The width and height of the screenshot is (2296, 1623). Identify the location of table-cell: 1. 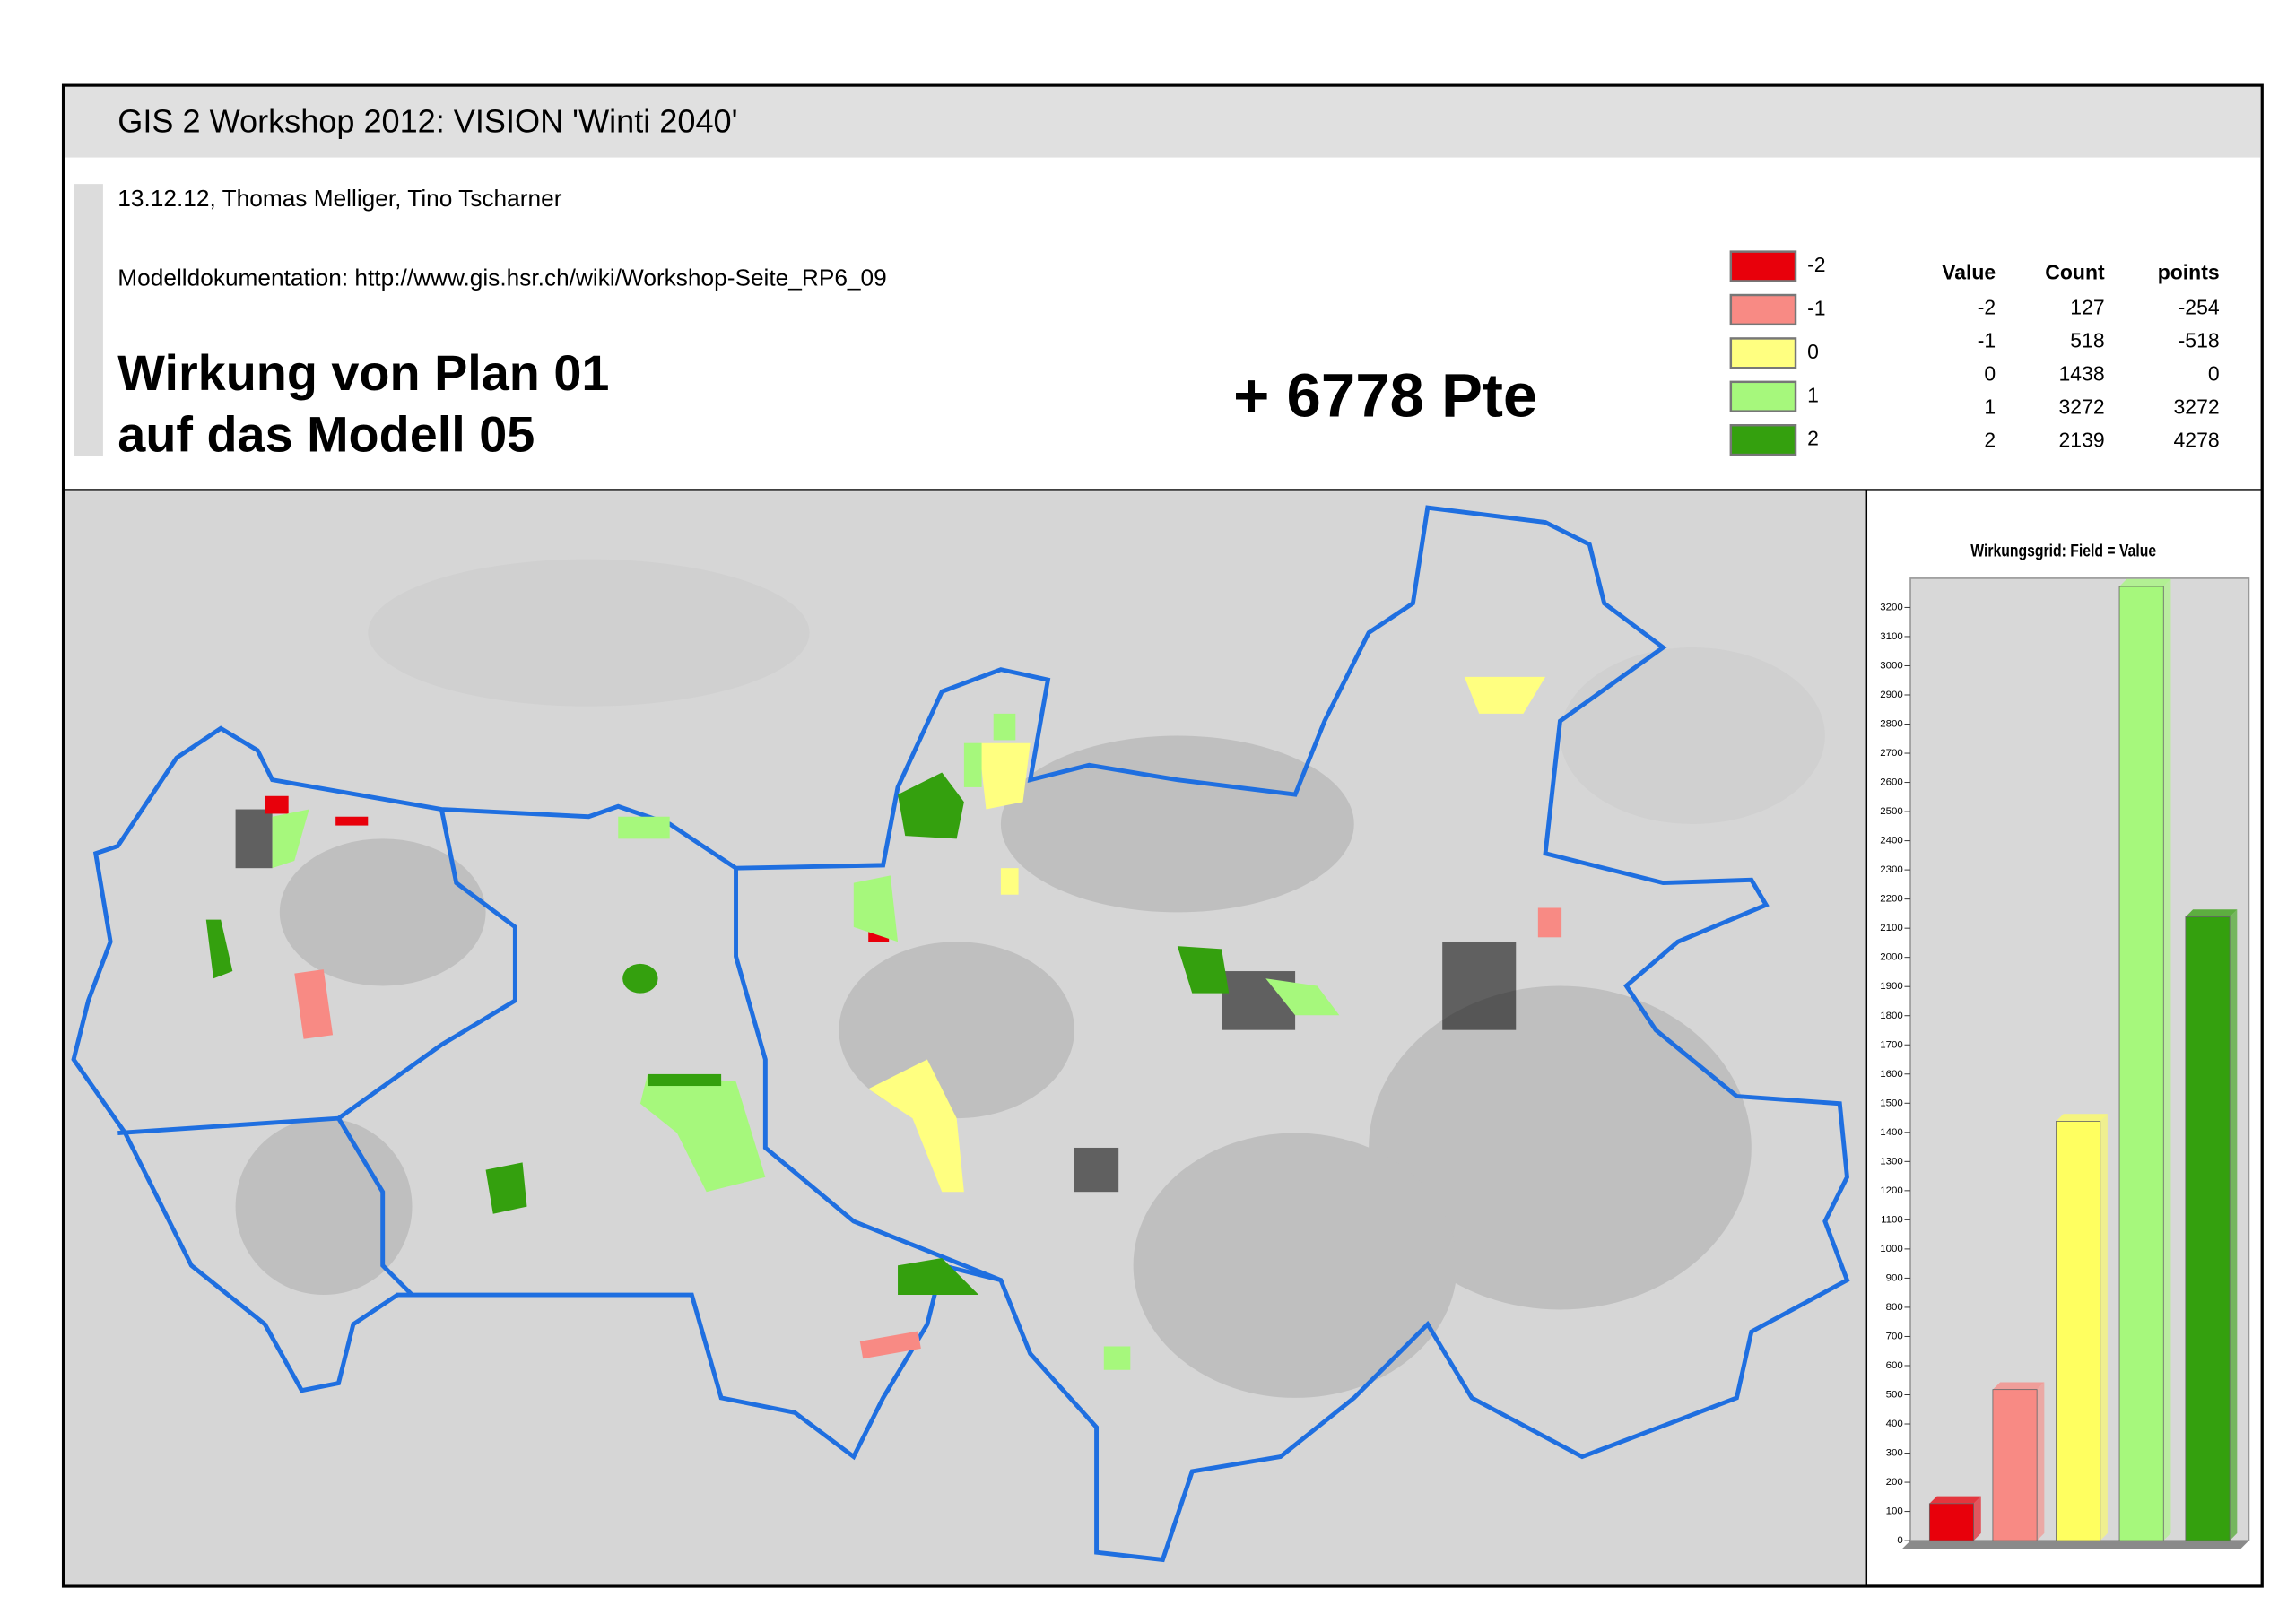
(1990, 406).